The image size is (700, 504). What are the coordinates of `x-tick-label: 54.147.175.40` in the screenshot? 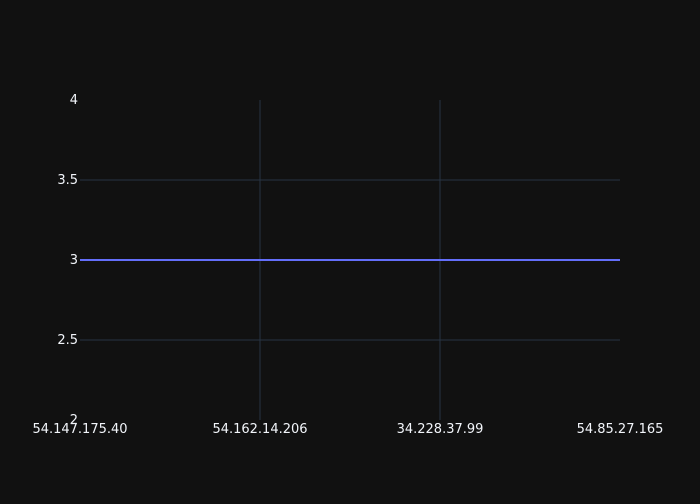 It's located at (79, 429).